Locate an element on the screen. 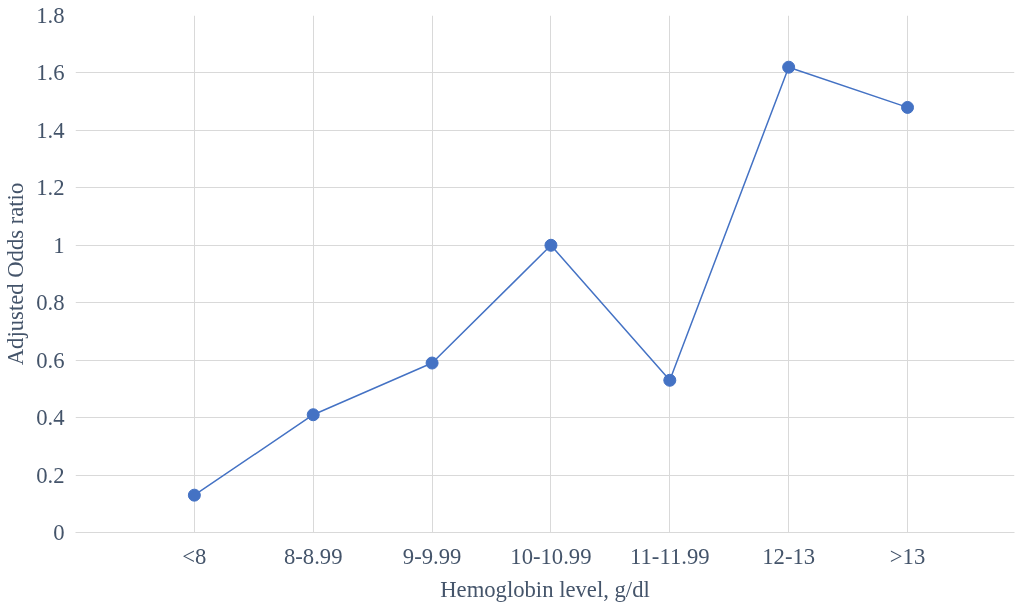 The width and height of the screenshot is (1019, 604). x-axis-title: Hemoglobin level, g/dl is located at coordinates (545, 589).